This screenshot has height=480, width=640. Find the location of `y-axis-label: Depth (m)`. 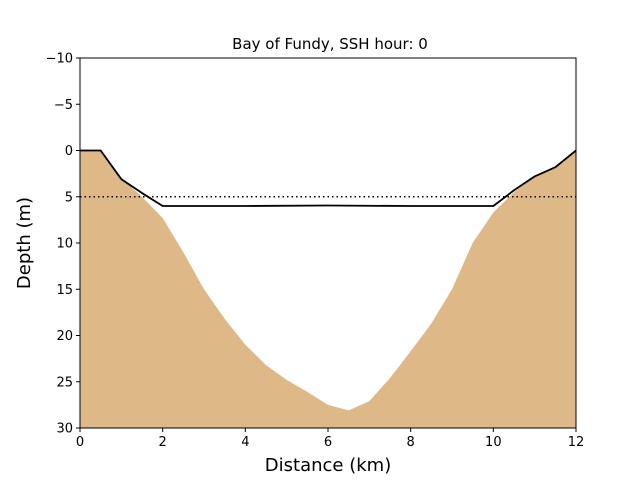

y-axis-label: Depth (m) is located at coordinates (24, 243).